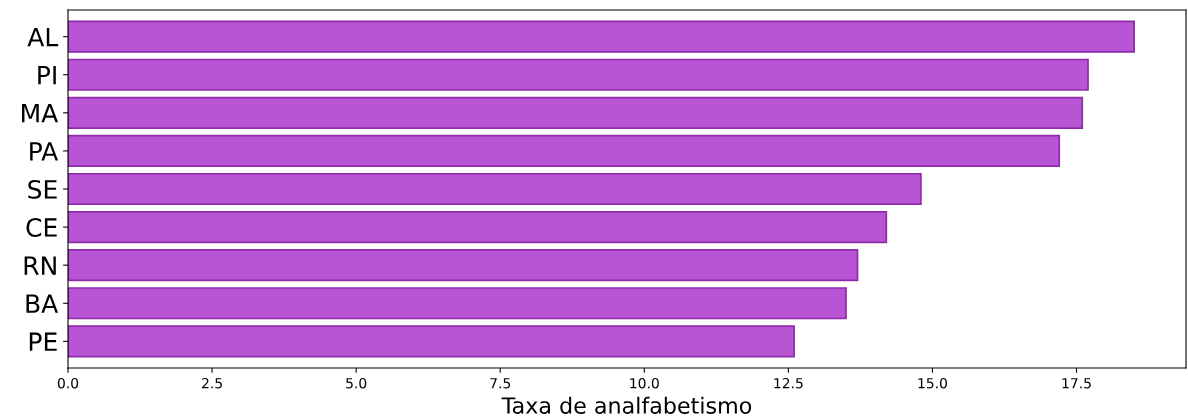 The width and height of the screenshot is (1188, 416). Describe the element at coordinates (644, 383) in the screenshot. I see `x-tick-label: 10.0` at that location.